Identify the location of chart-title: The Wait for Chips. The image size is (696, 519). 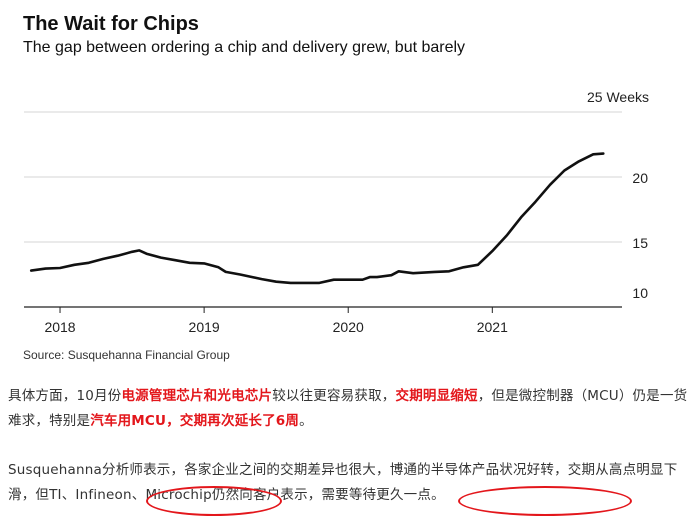
(111, 24).